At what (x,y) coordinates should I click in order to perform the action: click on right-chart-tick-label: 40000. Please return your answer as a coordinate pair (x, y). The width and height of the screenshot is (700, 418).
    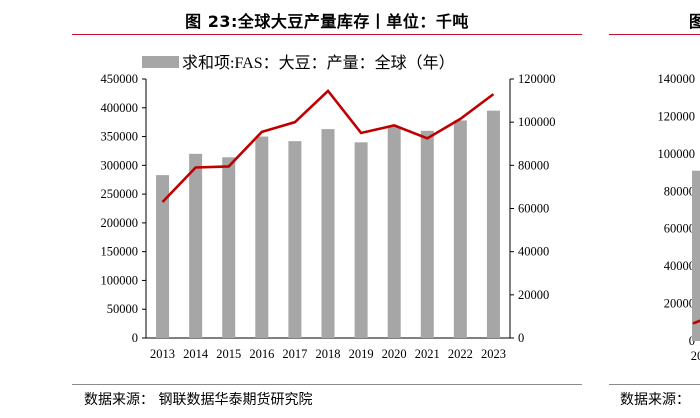
    Looking at the image, I should click on (679, 266).